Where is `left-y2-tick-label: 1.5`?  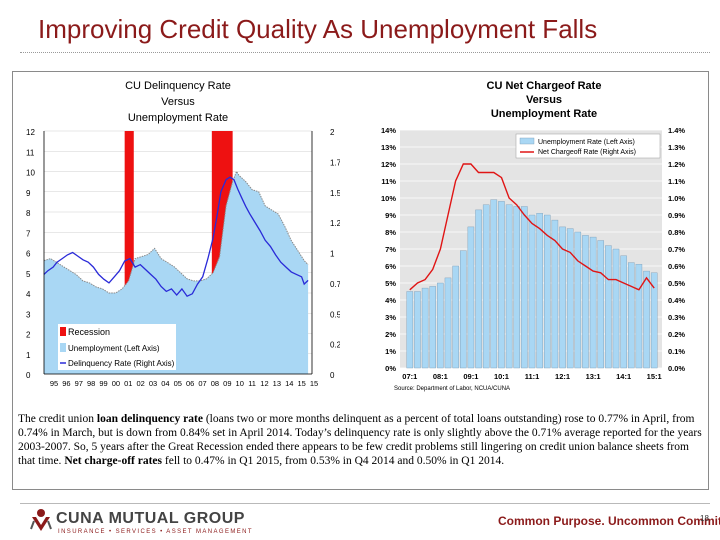
left-y2-tick-label: 1.5 is located at coordinates (335, 193).